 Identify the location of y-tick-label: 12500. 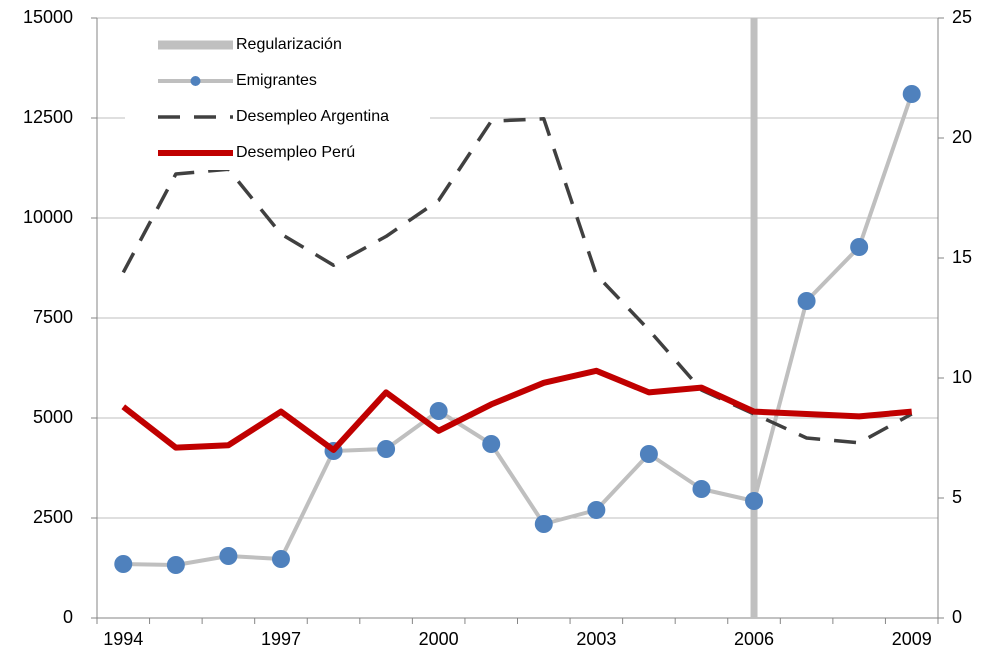
(48, 117).